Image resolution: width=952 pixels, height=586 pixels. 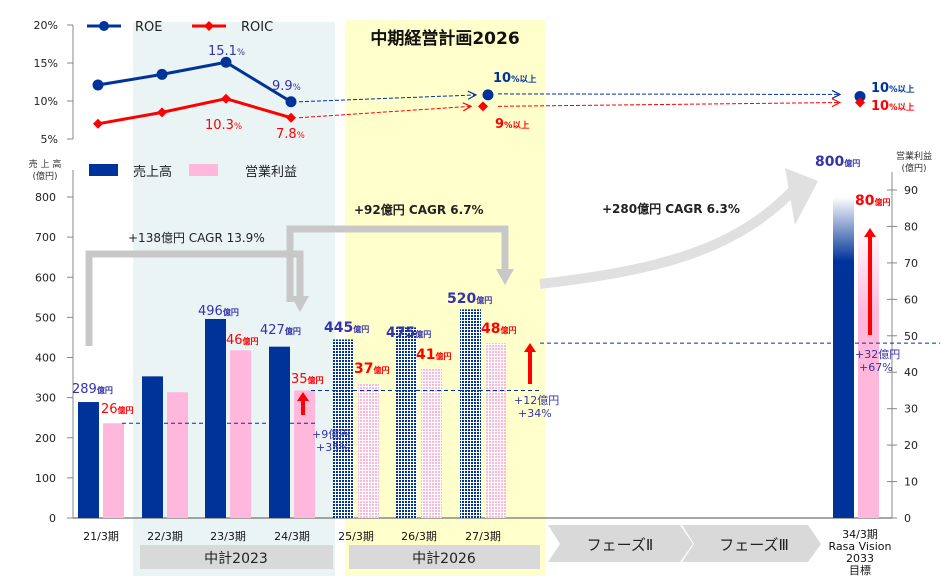 What do you see at coordinates (223, 125) in the screenshot?
I see `rate-label: 10.3%` at bounding box center [223, 125].